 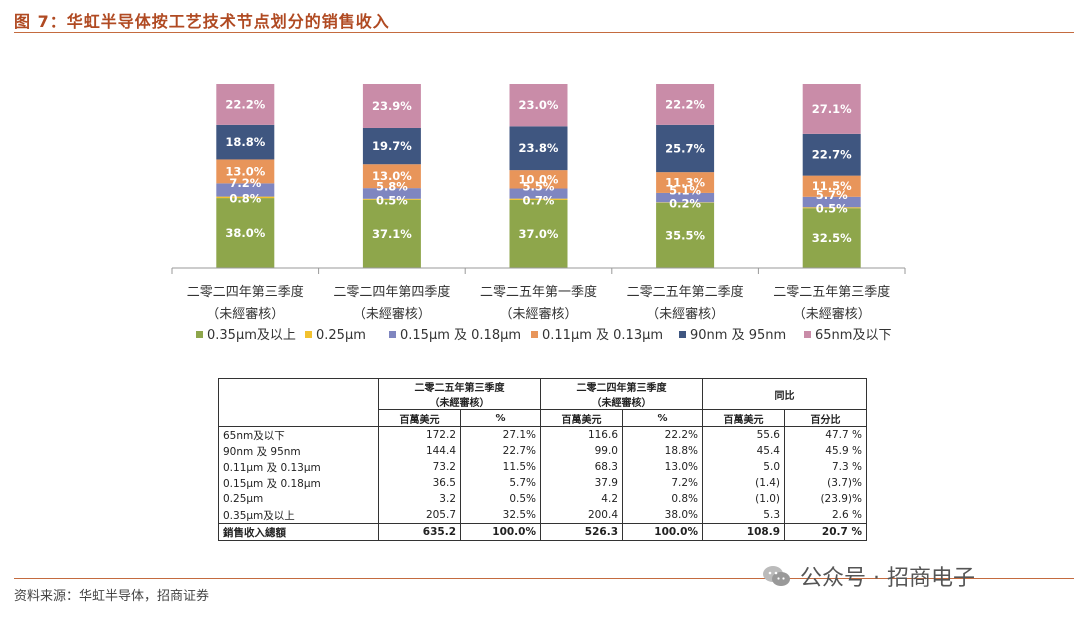 I want to click on table-cell: 13.0%, so click(x=662, y=467).